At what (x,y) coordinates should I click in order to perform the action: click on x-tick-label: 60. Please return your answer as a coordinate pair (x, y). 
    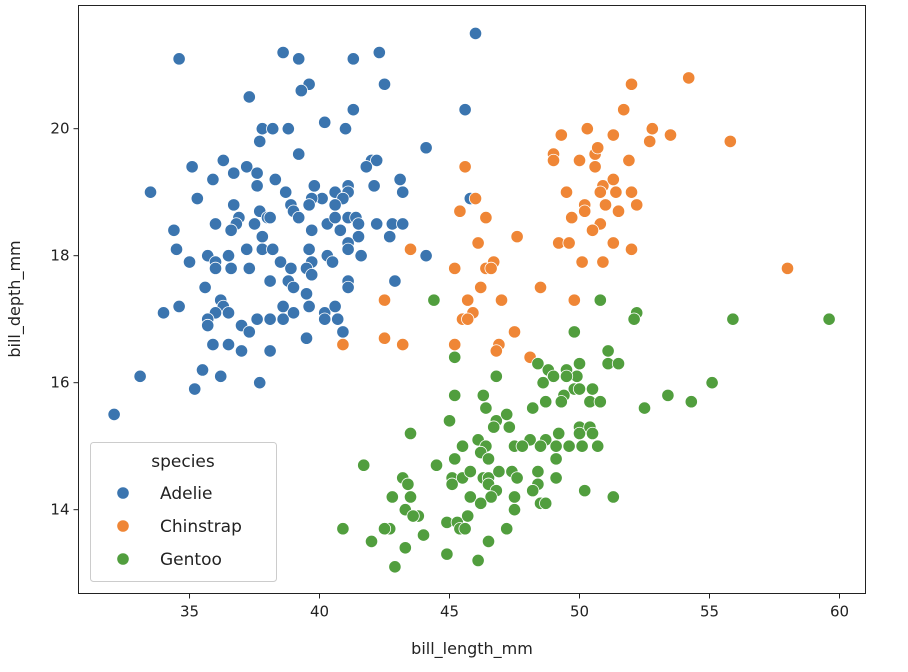
    Looking at the image, I should click on (839, 612).